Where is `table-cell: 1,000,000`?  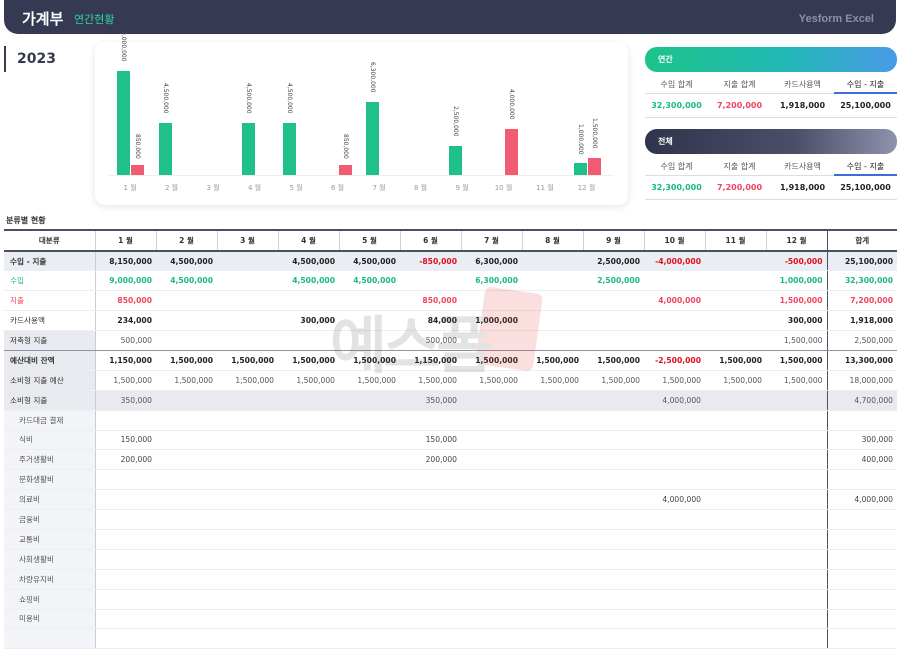 table-cell: 1,000,000 is located at coordinates (491, 321).